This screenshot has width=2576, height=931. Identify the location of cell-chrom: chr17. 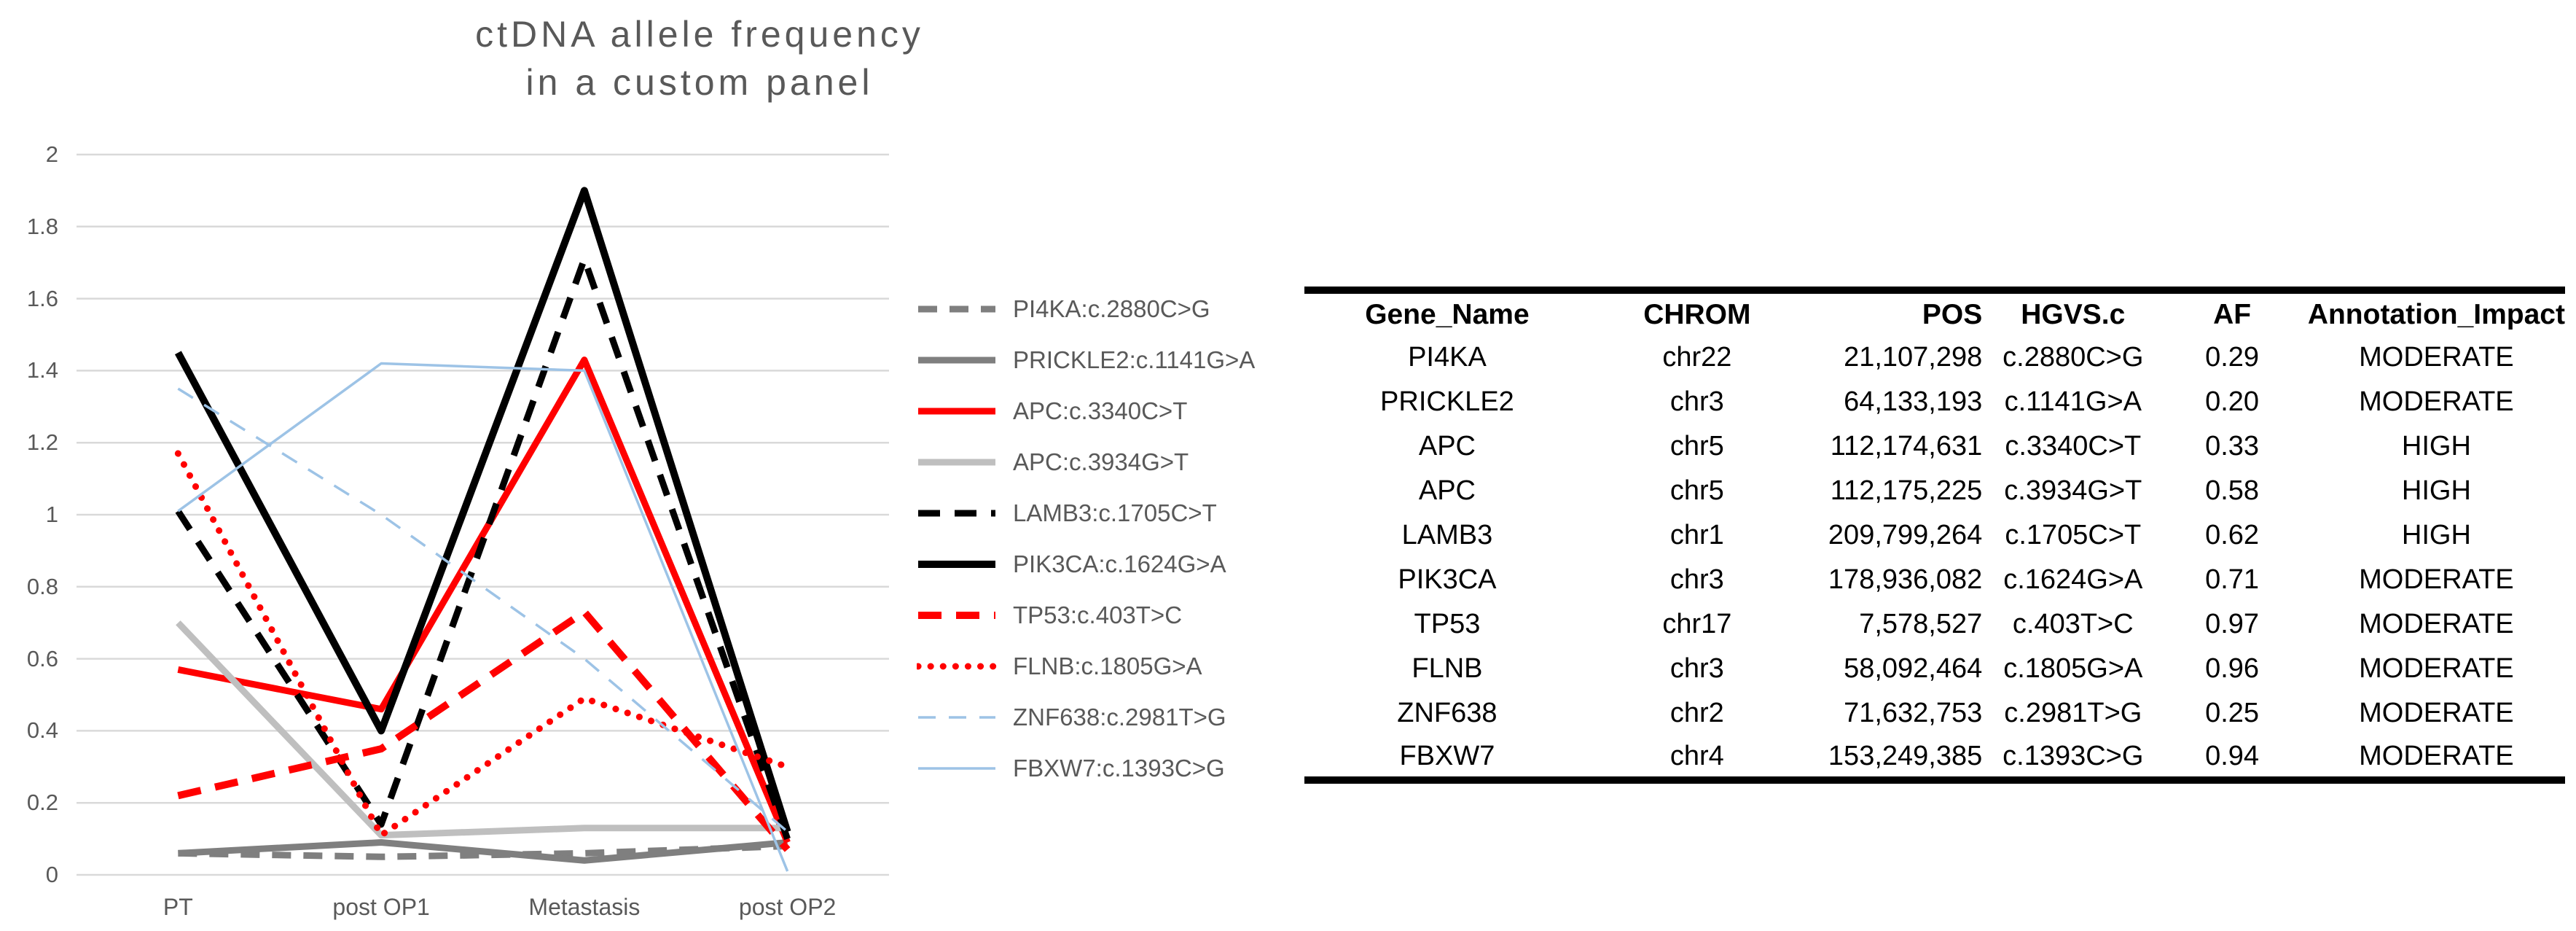
(1697, 624).